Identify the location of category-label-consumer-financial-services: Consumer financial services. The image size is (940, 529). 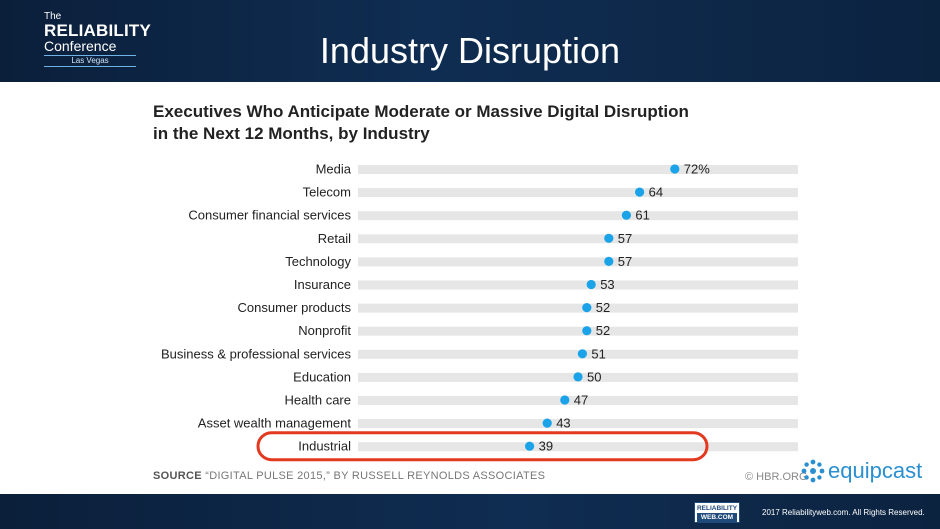
(269, 215).